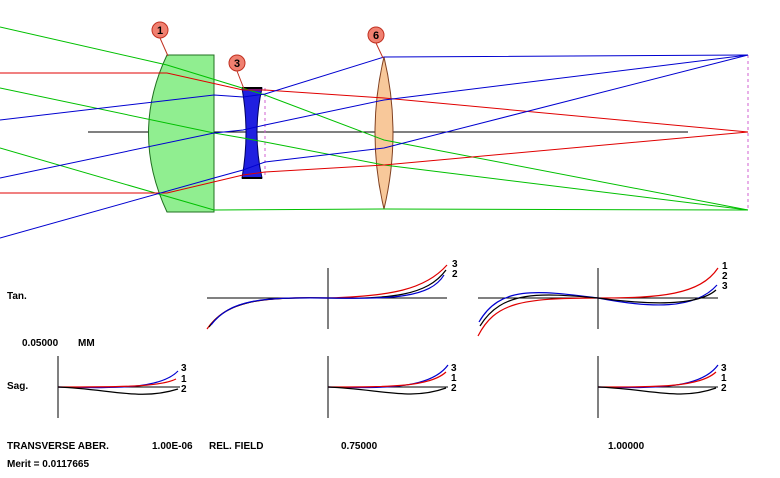  Describe the element at coordinates (17, 296) in the screenshot. I see `tan-row-label: Tan.` at that location.